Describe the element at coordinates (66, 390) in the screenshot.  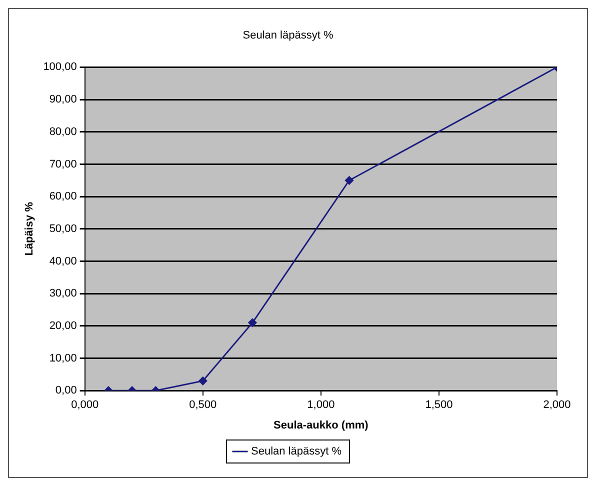
I see `y-tick-label: 0,00` at that location.